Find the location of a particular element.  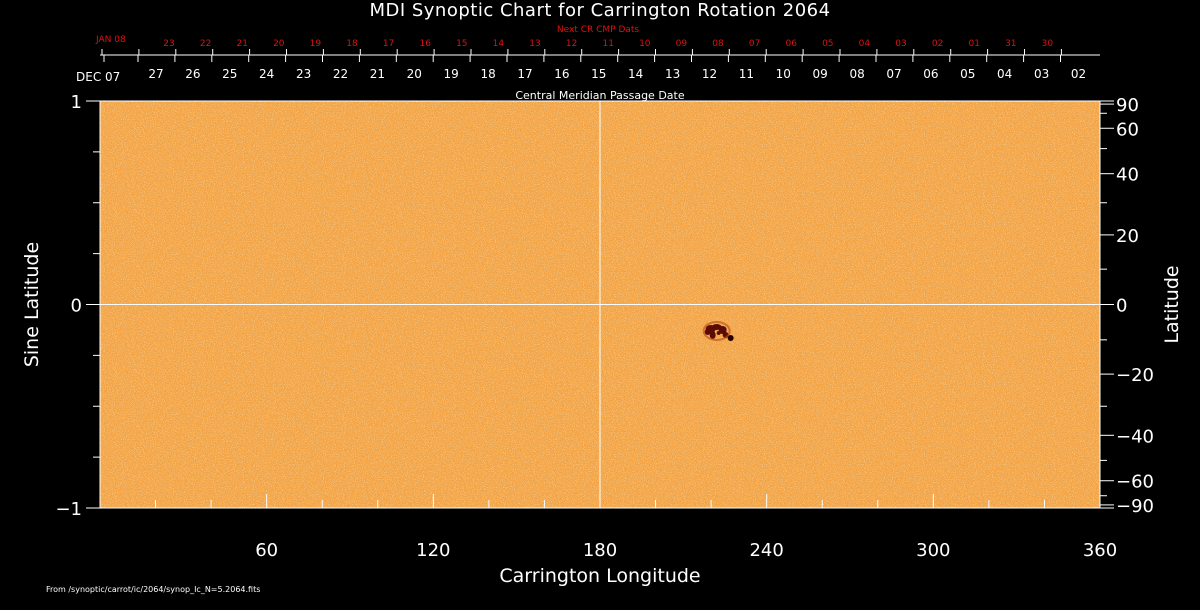

next-cmp-date-label: 06 is located at coordinates (791, 44).